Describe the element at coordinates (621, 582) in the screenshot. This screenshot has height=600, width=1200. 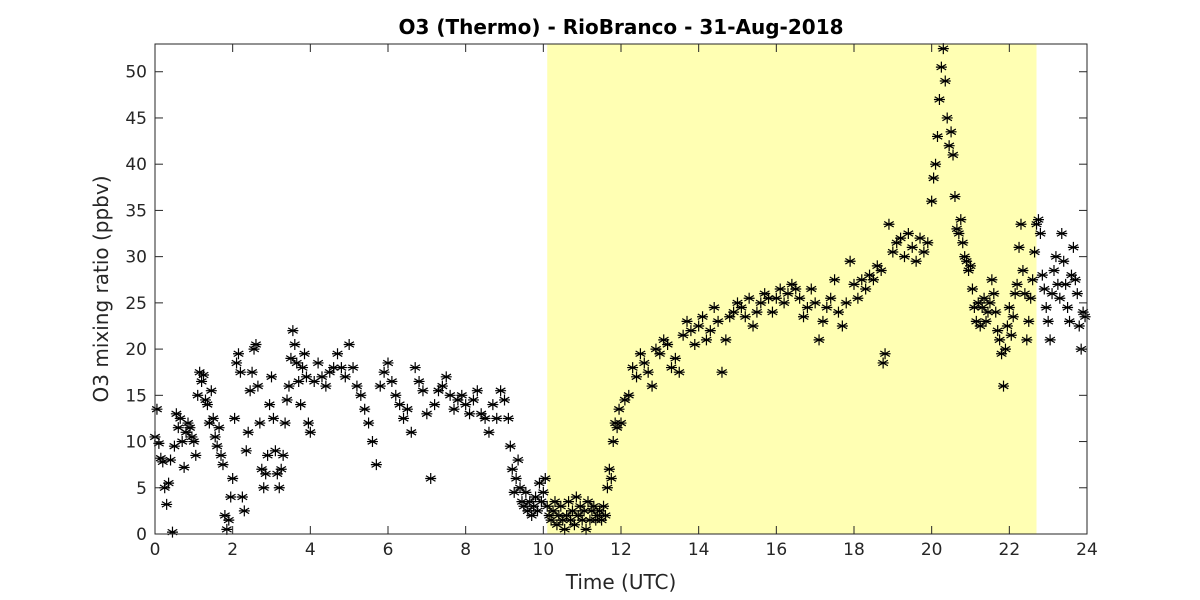
I see `x-axis-label: Time (UTC)` at that location.